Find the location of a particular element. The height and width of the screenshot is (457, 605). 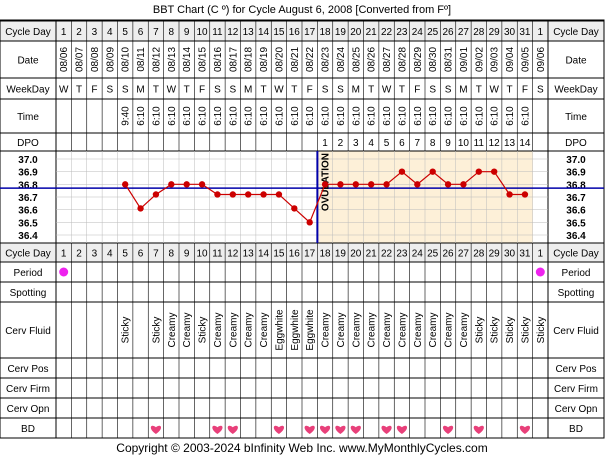

date-cell: 08/09 is located at coordinates (110, 59).